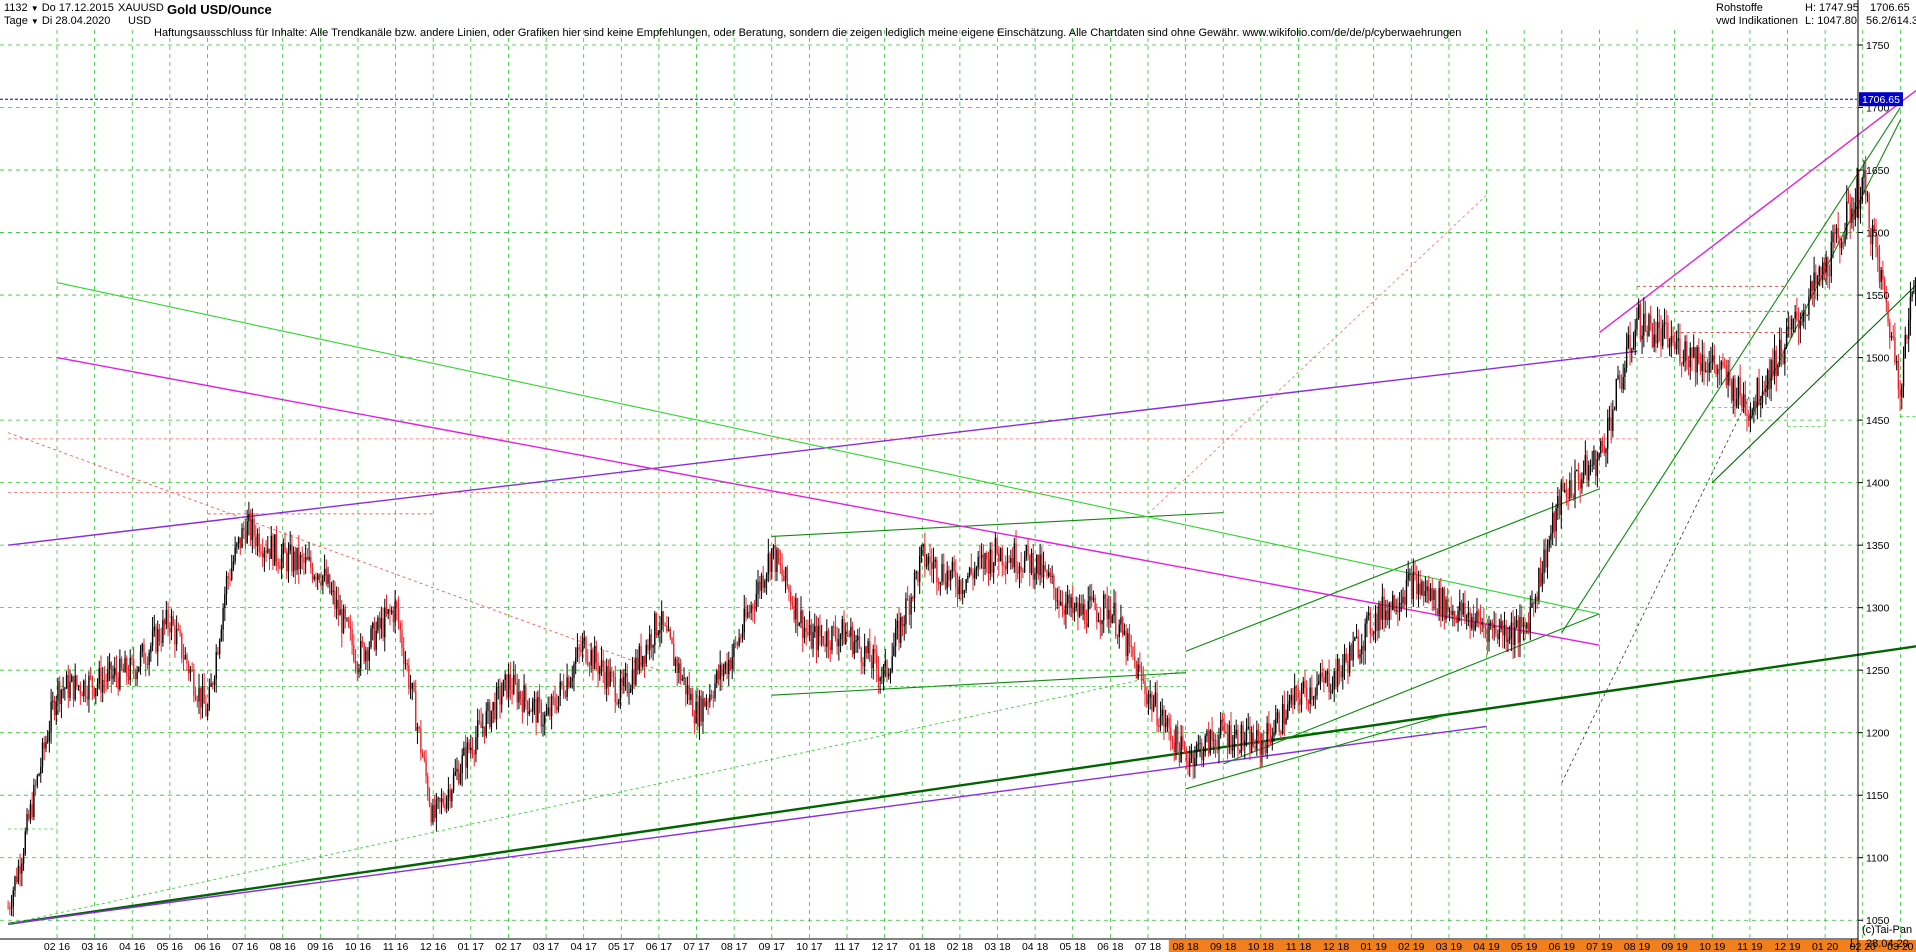 Image resolution: width=1916 pixels, height=952 pixels. I want to click on x-tick-label: 12 17, so click(884, 946).